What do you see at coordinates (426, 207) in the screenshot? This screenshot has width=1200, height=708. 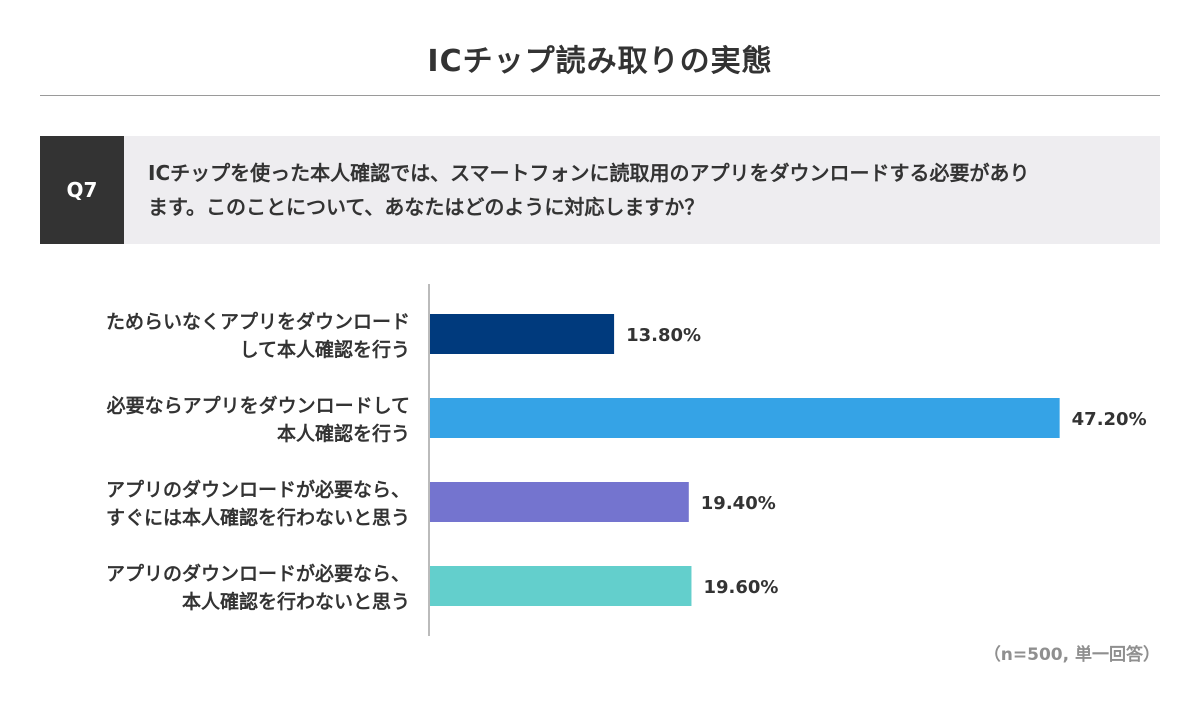 I see `question-text-line-2: ます。このことについて、あなたはどのように対応しますか？` at bounding box center [426, 207].